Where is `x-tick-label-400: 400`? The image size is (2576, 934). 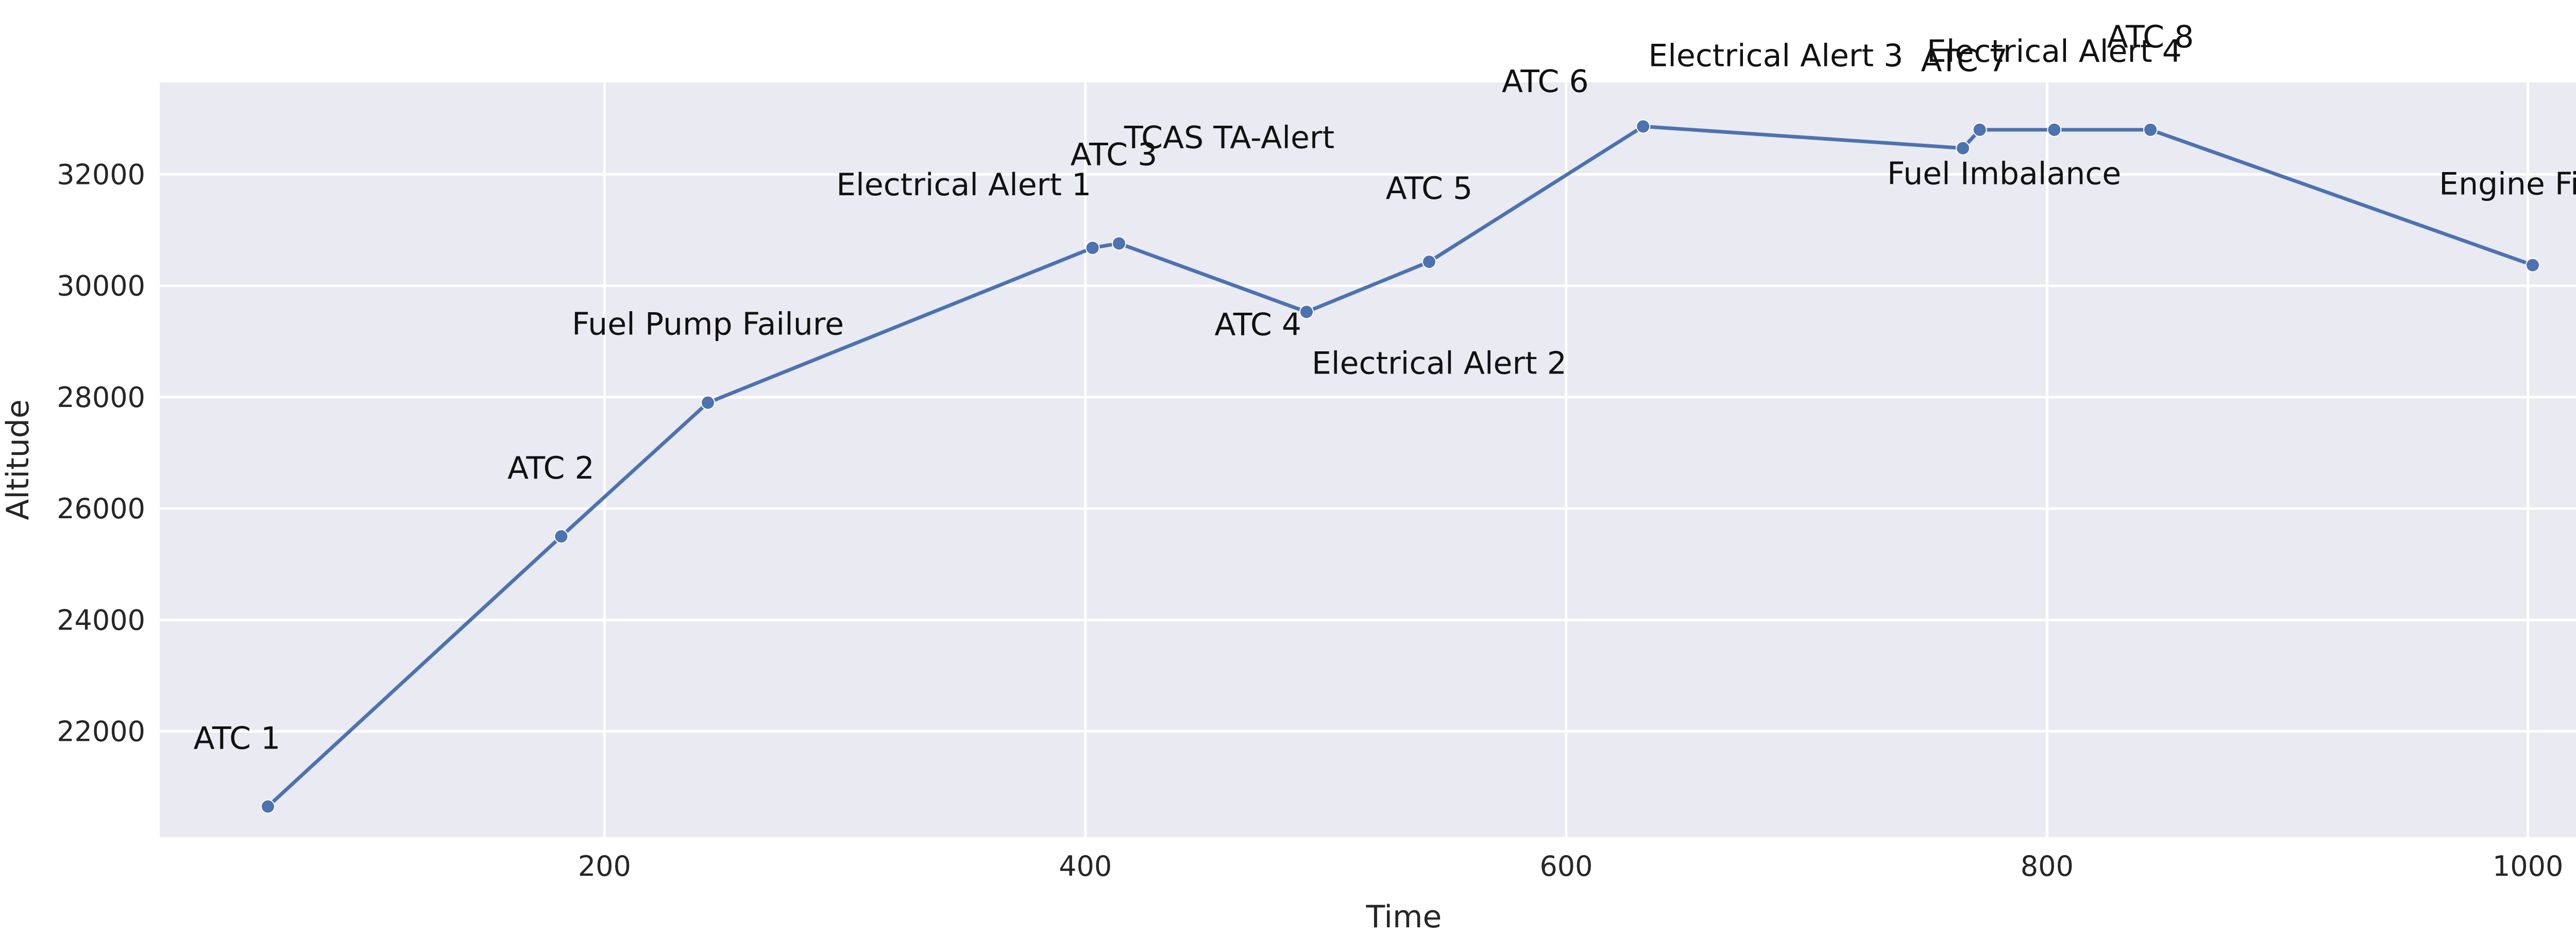 x-tick-label-400: 400 is located at coordinates (1085, 866).